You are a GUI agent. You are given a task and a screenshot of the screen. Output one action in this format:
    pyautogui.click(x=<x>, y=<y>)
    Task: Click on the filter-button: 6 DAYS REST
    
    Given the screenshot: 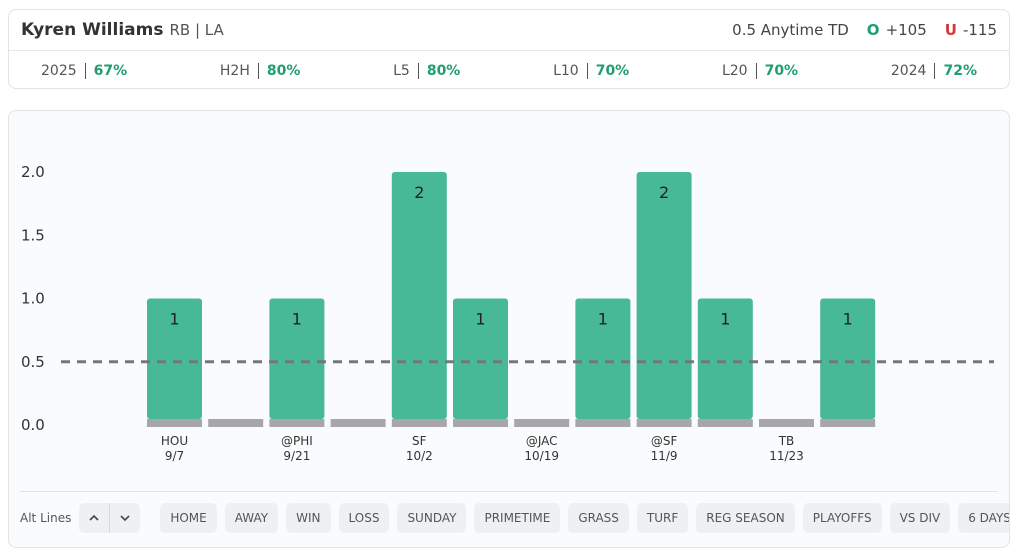 What is the action you would take?
    pyautogui.click(x=983, y=518)
    